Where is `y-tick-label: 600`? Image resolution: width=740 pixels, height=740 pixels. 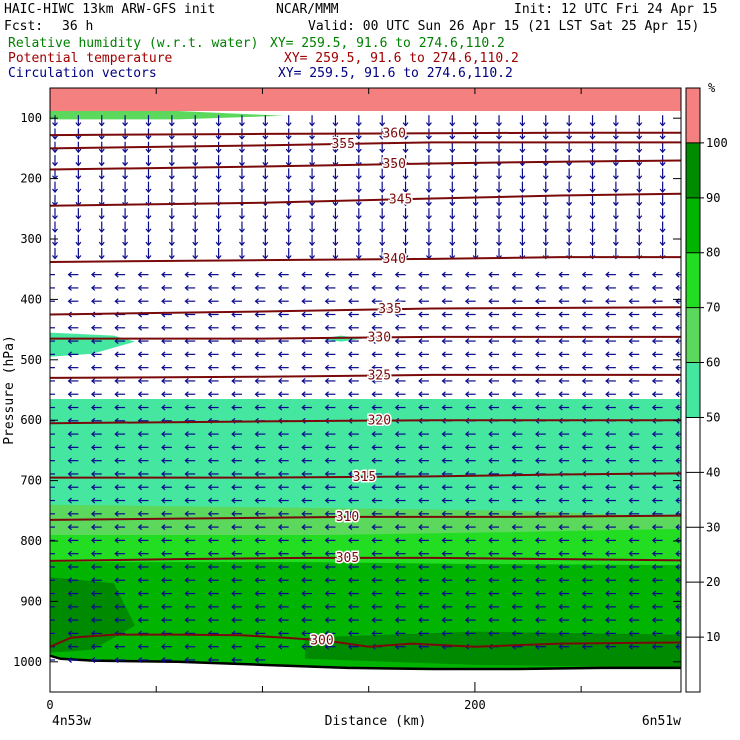
y-tick-label: 600 is located at coordinates (31, 420).